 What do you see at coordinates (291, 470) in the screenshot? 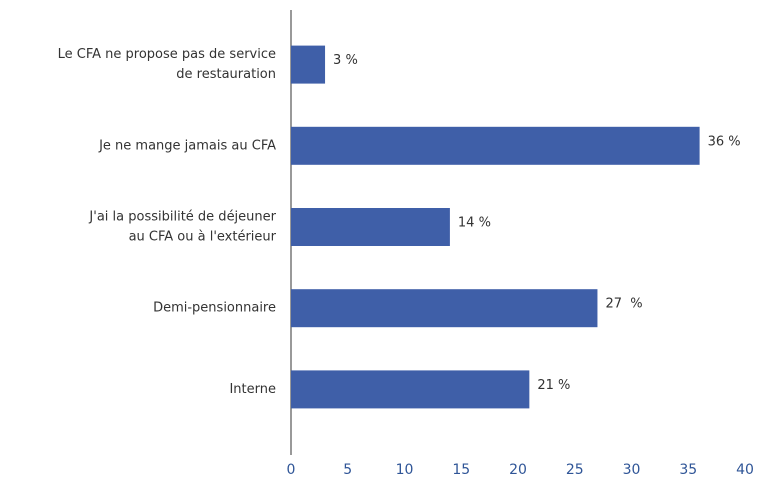
I see `x-tick-label: 0` at bounding box center [291, 470].